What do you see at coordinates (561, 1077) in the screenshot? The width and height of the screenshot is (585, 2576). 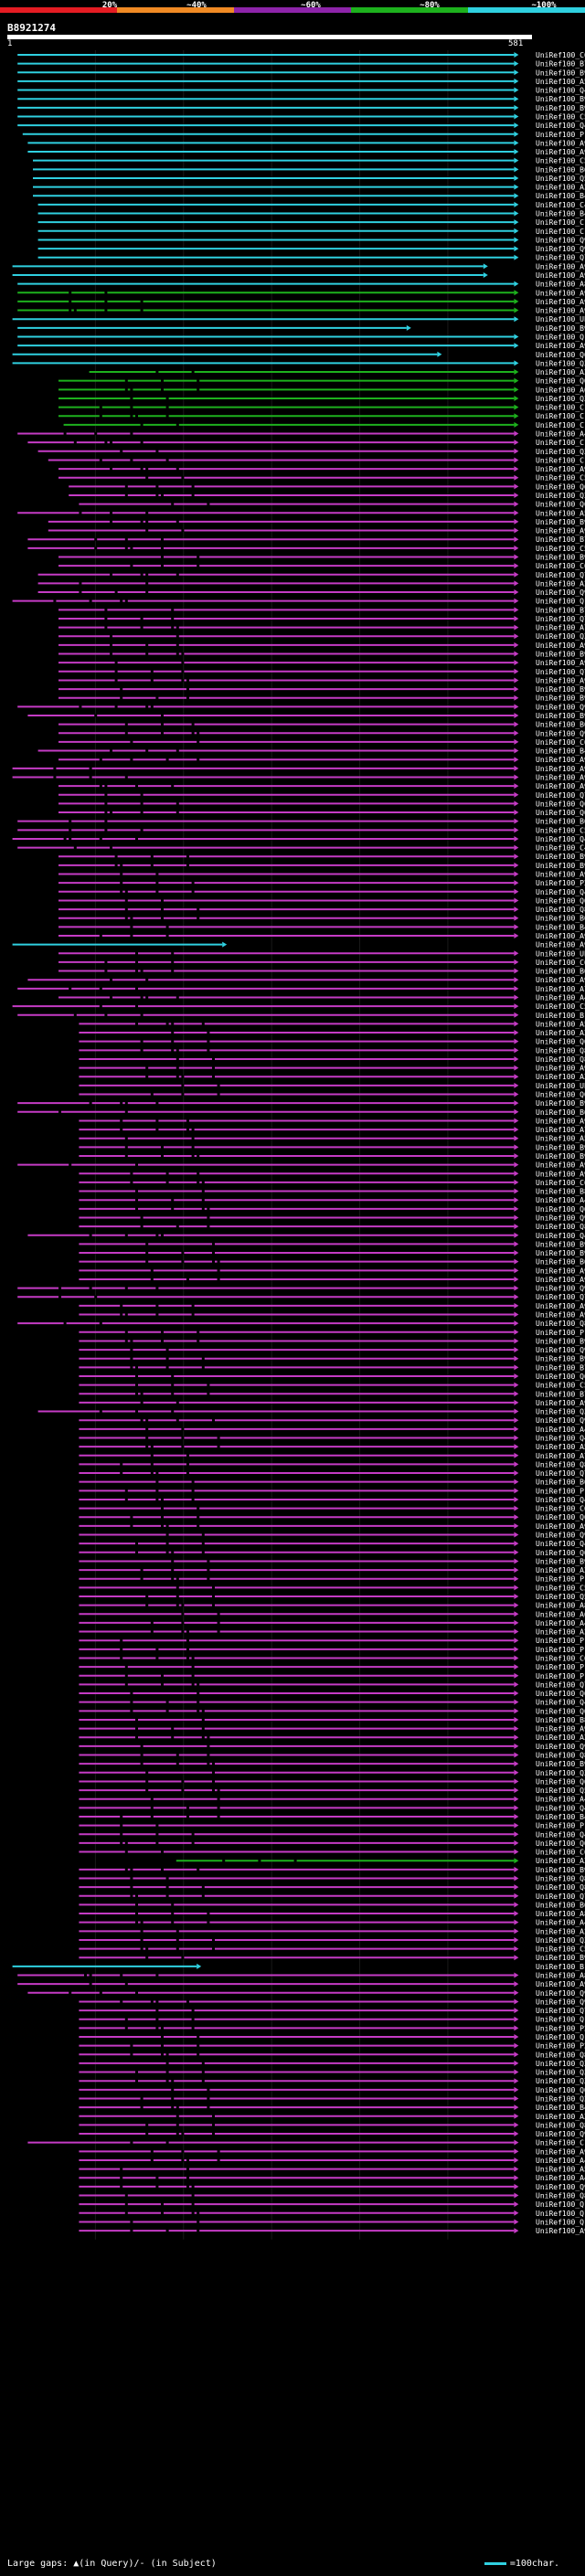 I see `hit-label: UniRef100_A2Y5Y8` at bounding box center [561, 1077].